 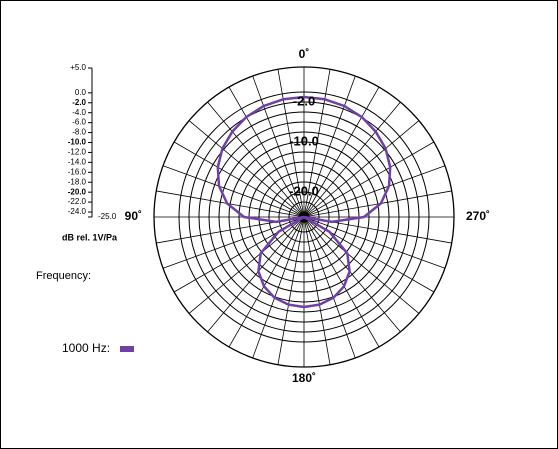 I want to click on ring-label: -10.0, so click(x=304, y=140).